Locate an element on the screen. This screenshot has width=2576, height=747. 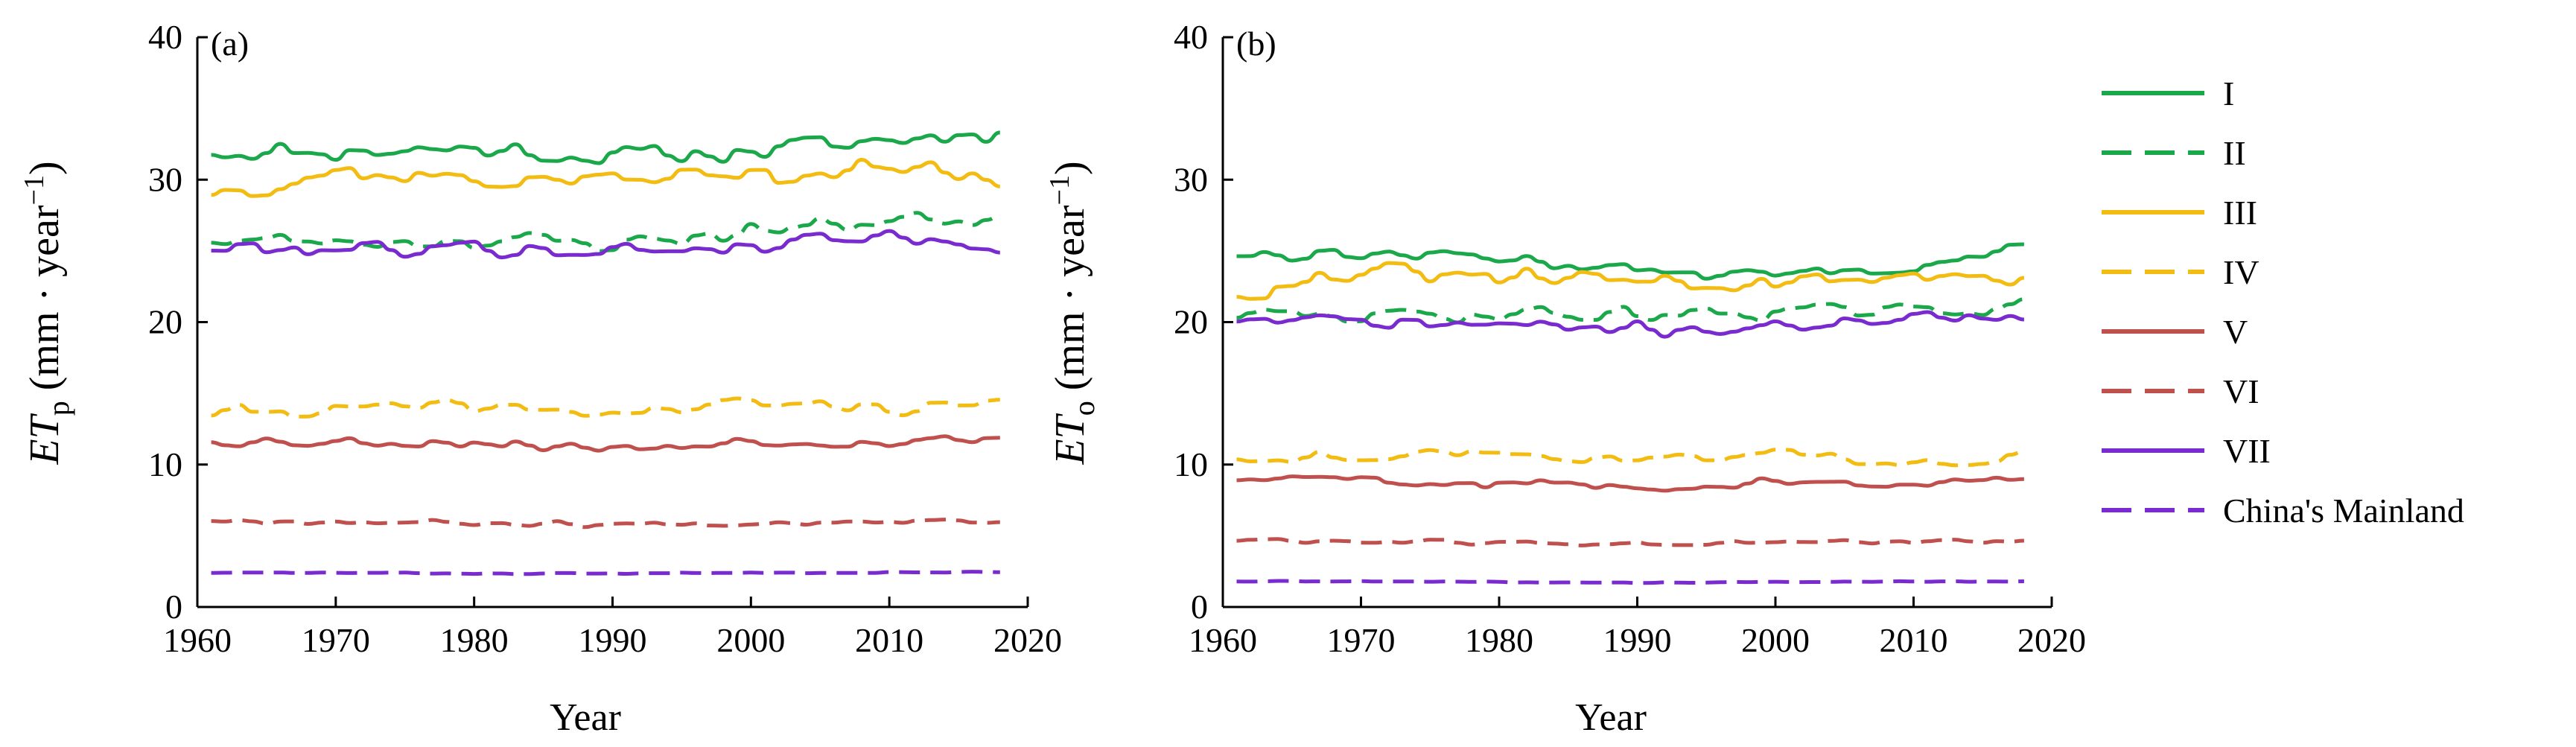
panel-b-series-ii is located at coordinates (1630, 311).